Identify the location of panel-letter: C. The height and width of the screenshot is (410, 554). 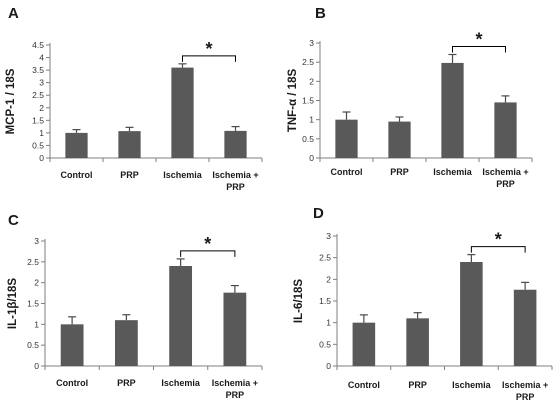
(13, 220).